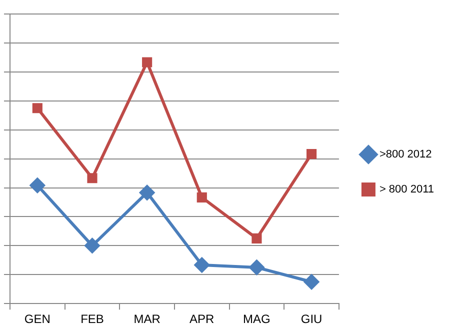 The height and width of the screenshot is (334, 450). I want to click on x-tick-label: APR, so click(202, 319).